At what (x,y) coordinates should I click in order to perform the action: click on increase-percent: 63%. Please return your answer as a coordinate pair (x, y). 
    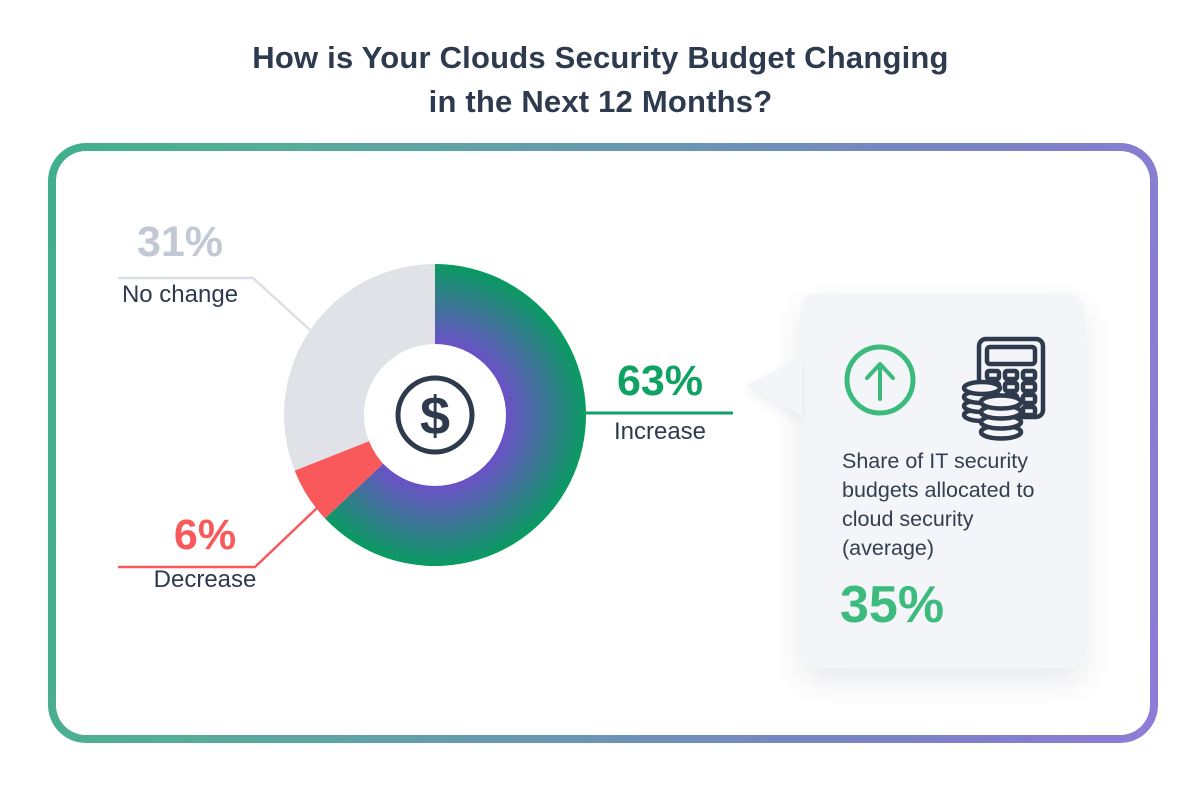
    Looking at the image, I should click on (660, 381).